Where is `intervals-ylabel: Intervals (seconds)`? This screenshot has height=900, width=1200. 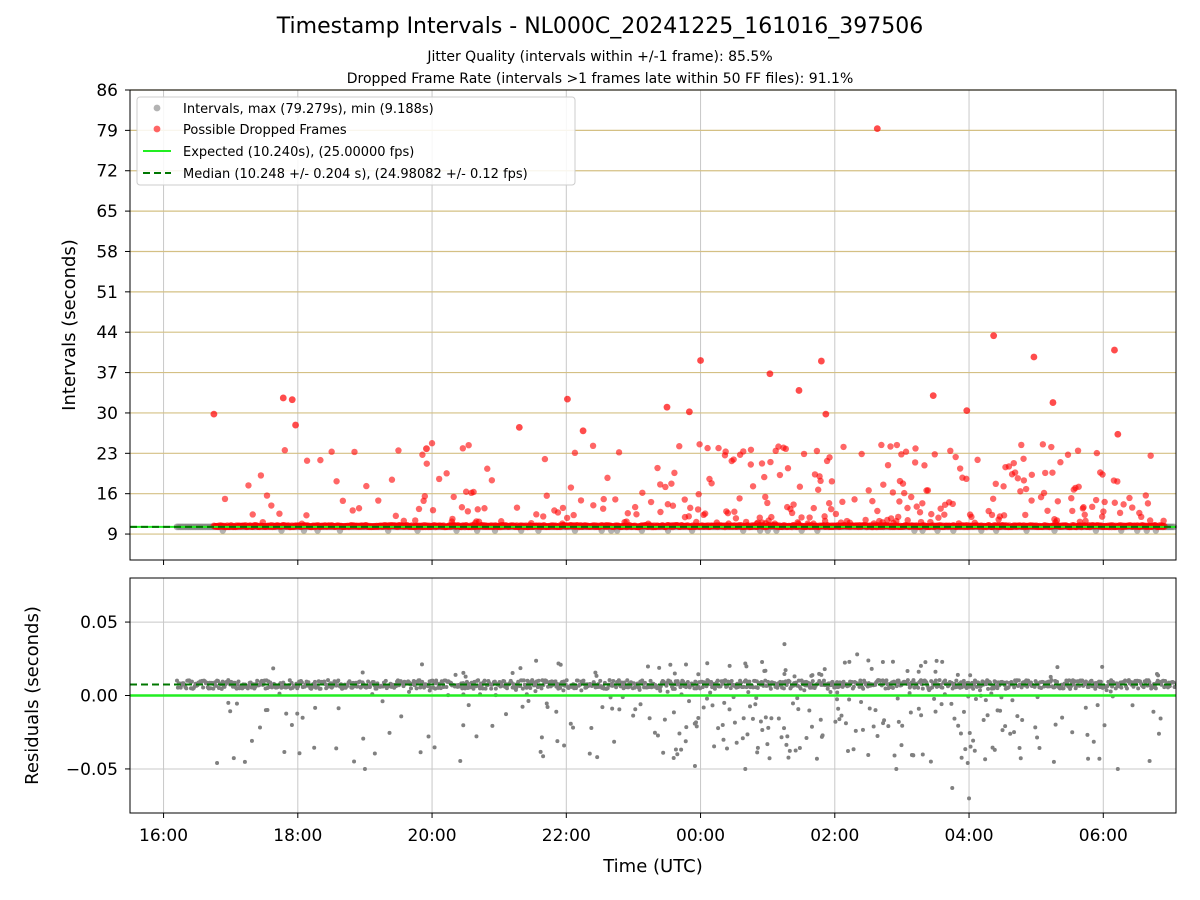
intervals-ylabel: Intervals (seconds) is located at coordinates (69, 325).